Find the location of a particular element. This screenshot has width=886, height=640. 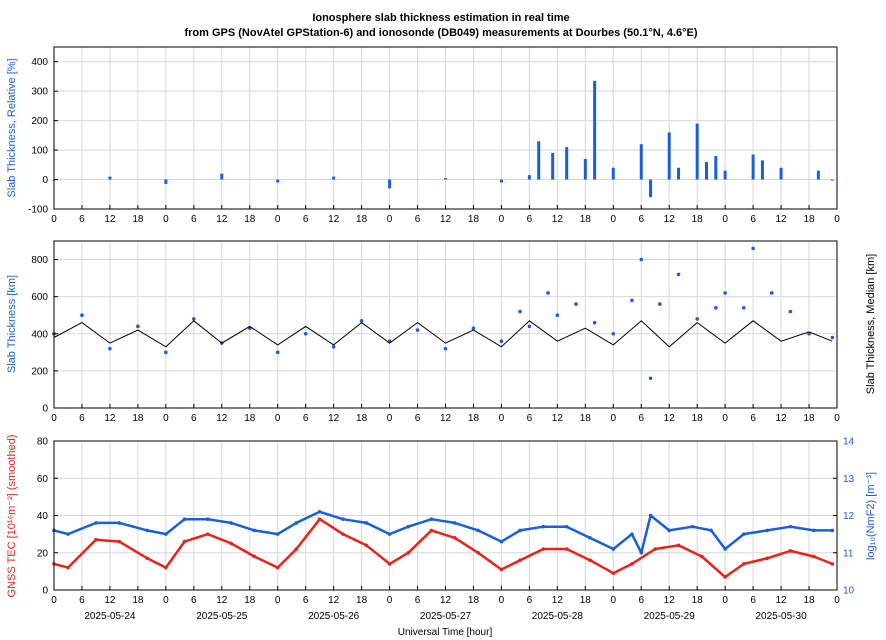

series-line is located at coordinates (443, 334).